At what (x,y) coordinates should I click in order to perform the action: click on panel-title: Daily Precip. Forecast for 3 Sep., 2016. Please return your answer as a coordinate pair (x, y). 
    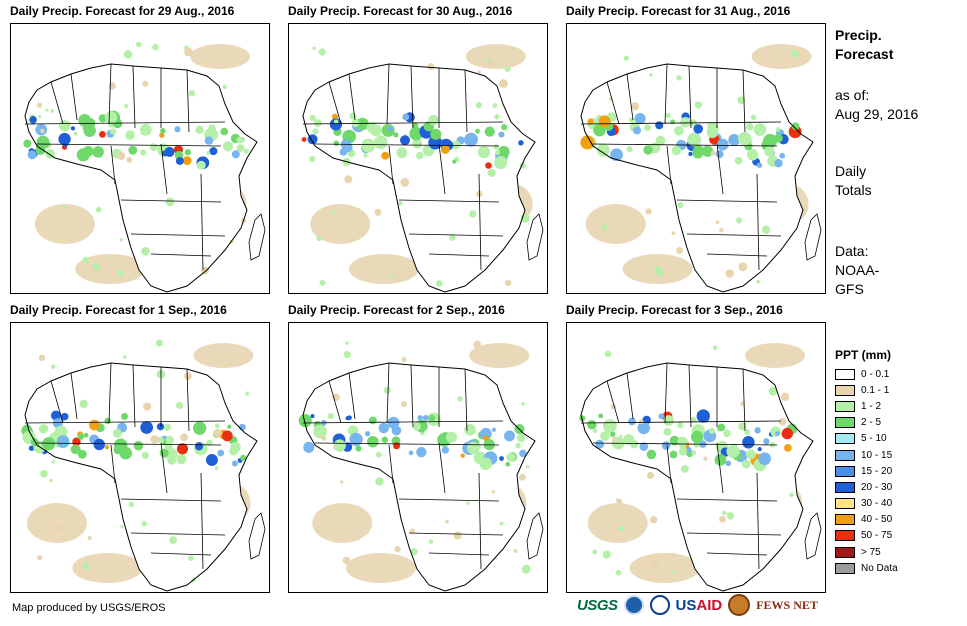
    Looking at the image, I should click on (674, 310).